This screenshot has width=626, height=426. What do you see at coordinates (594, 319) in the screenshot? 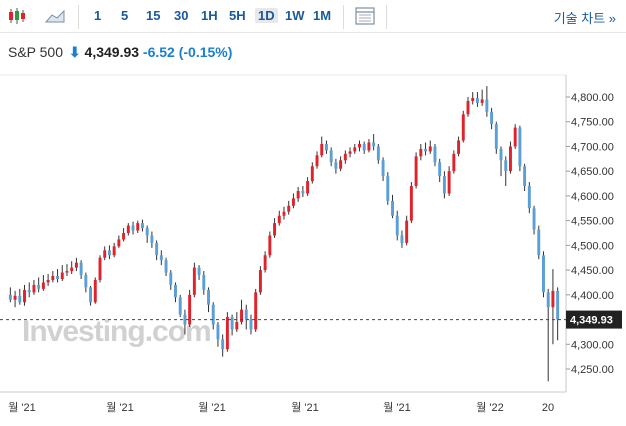
I see `last-price-tag` at bounding box center [594, 319].